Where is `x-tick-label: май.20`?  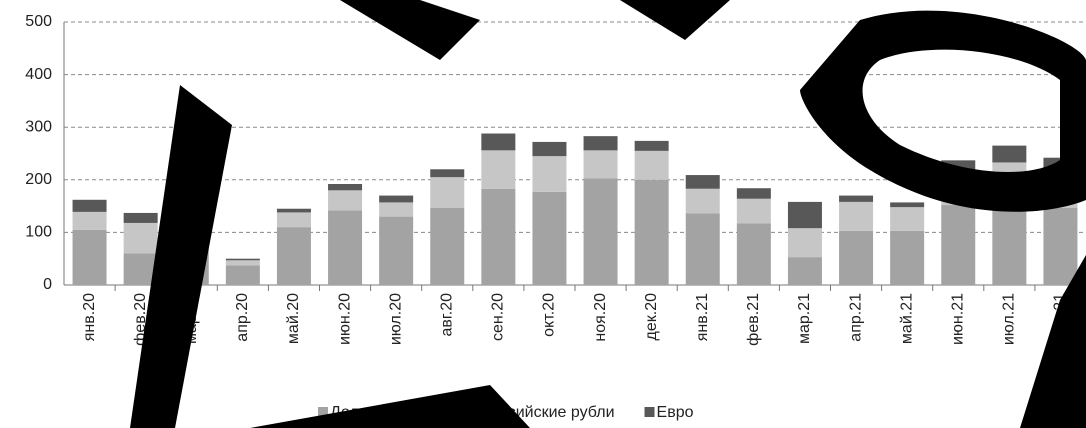
x-tick-label: май.20 is located at coordinates (293, 318).